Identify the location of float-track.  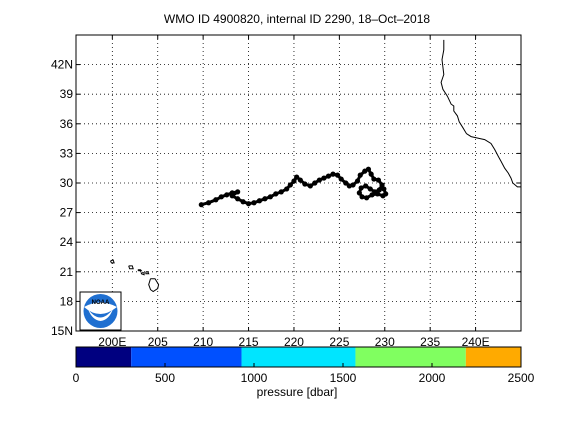
(293, 187).